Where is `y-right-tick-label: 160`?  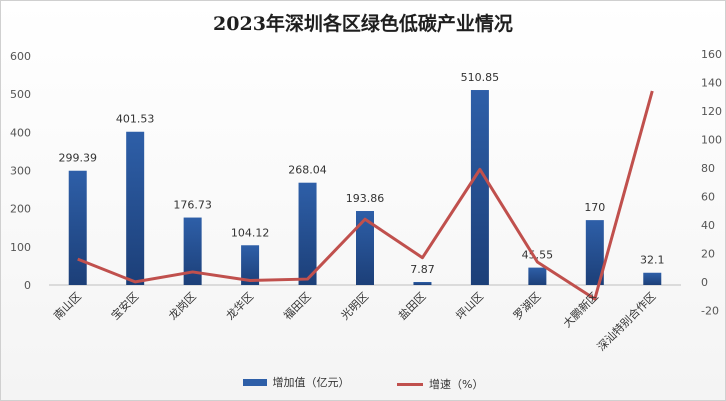 y-right-tick-label: 160 is located at coordinates (711, 54).